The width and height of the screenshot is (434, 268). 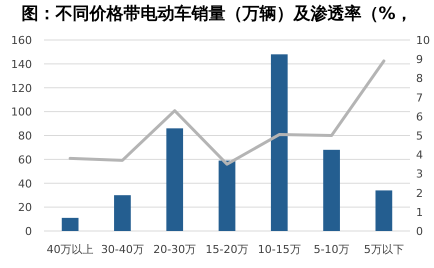 I want to click on y2-tick-label: 6, so click(x=419, y=117).